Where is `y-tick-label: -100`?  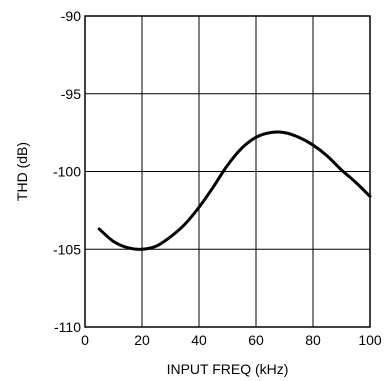 y-tick-label: -100 is located at coordinates (67, 172).